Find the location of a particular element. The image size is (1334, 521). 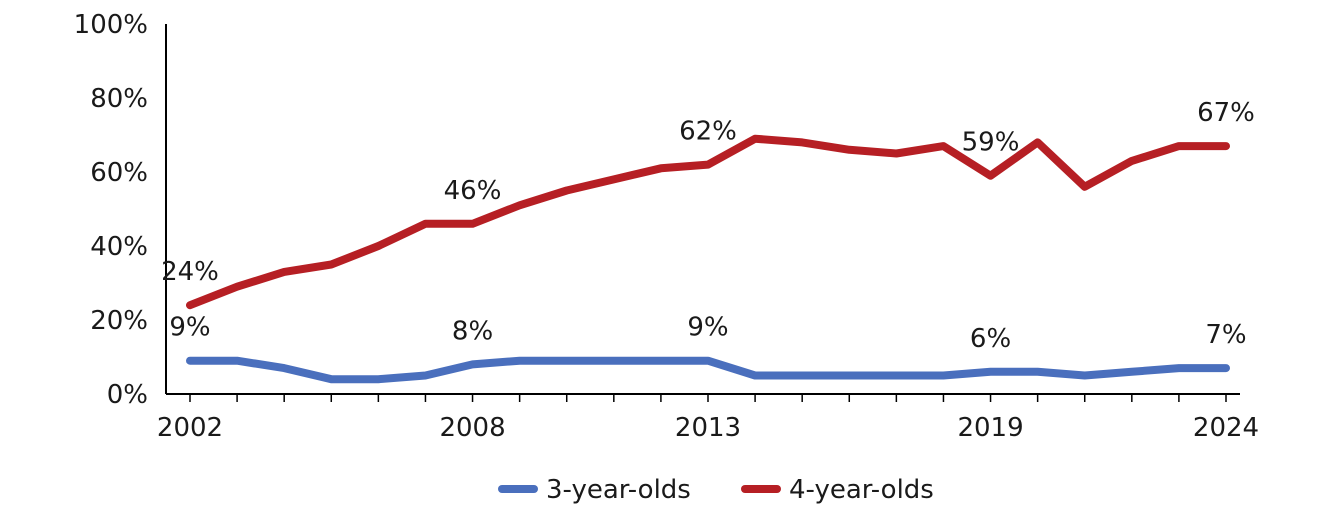

x-tick-labels: 2002 2008 2013 2019 2024 is located at coordinates (708, 428).